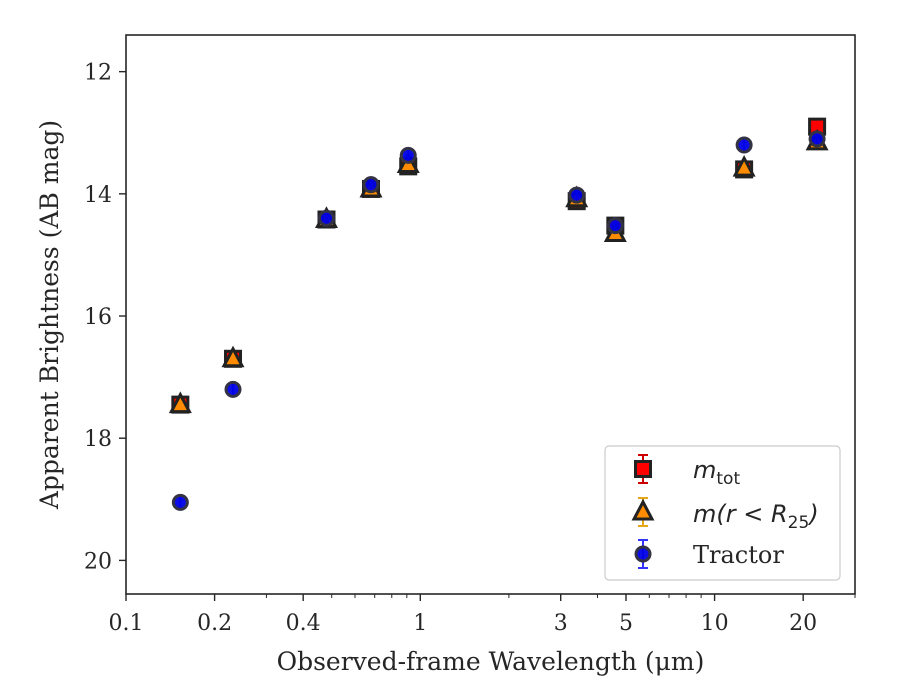 The height and width of the screenshot is (700, 900). I want to click on x-axis-label: Observed-frame Wavelength (μm), so click(491, 661).